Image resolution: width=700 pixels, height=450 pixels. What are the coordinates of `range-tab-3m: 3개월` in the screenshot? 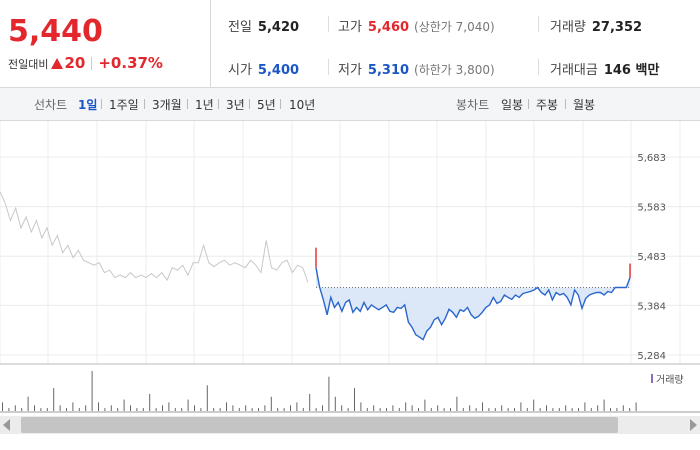 It's located at (167, 105).